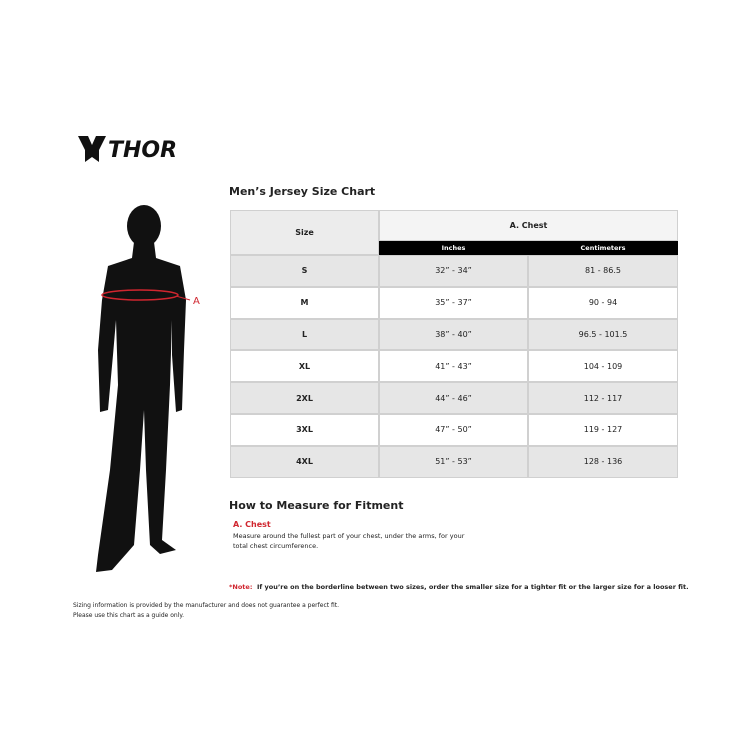 The image size is (750, 750). I want to click on figure-body, so click(141, 407).